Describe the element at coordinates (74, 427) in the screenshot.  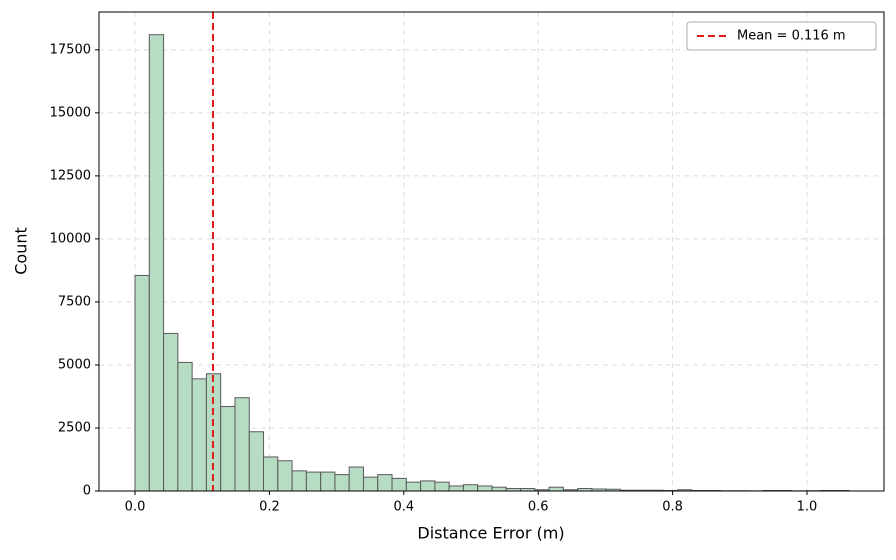
I see `y-tick-label: 2500` at that location.